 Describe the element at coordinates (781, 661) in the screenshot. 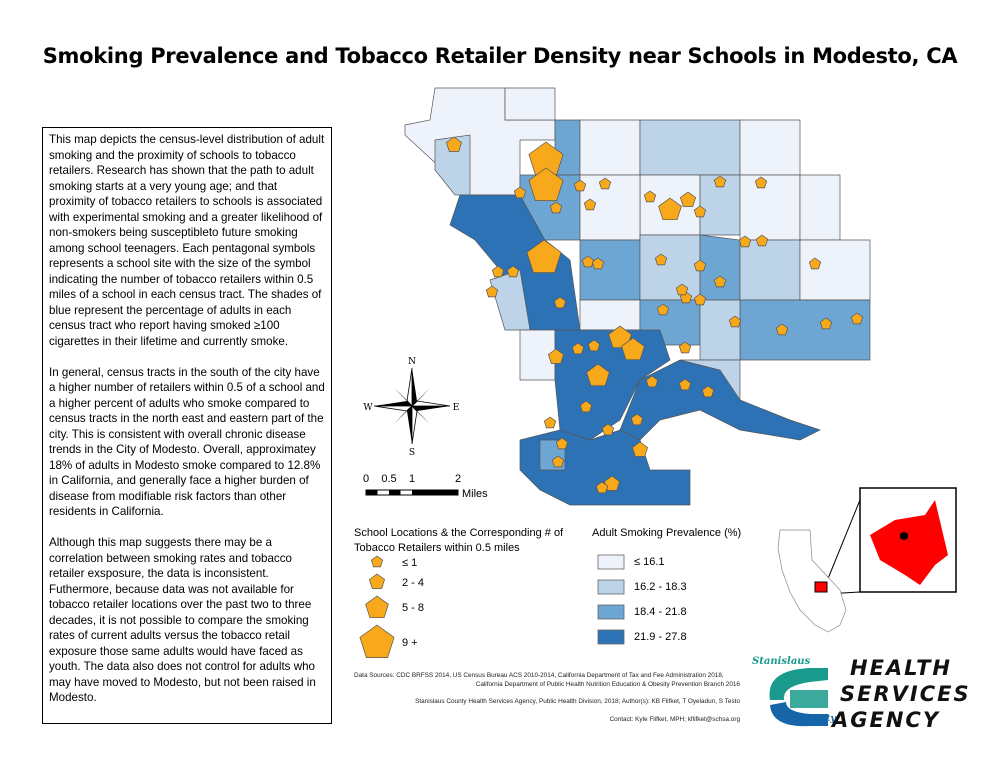

I see `logo-stanislaus: Stanislaus` at that location.